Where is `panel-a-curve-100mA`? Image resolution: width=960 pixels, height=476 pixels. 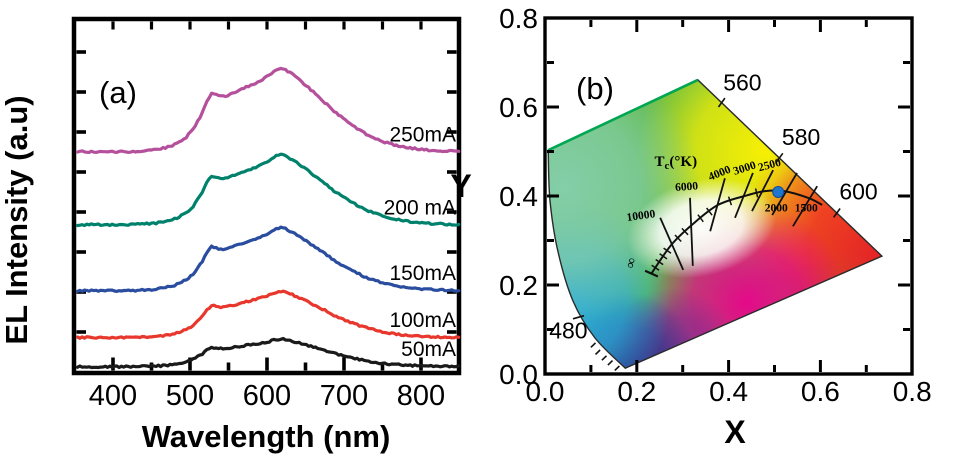
panel-a-curve-100mA is located at coordinates (268, 314).